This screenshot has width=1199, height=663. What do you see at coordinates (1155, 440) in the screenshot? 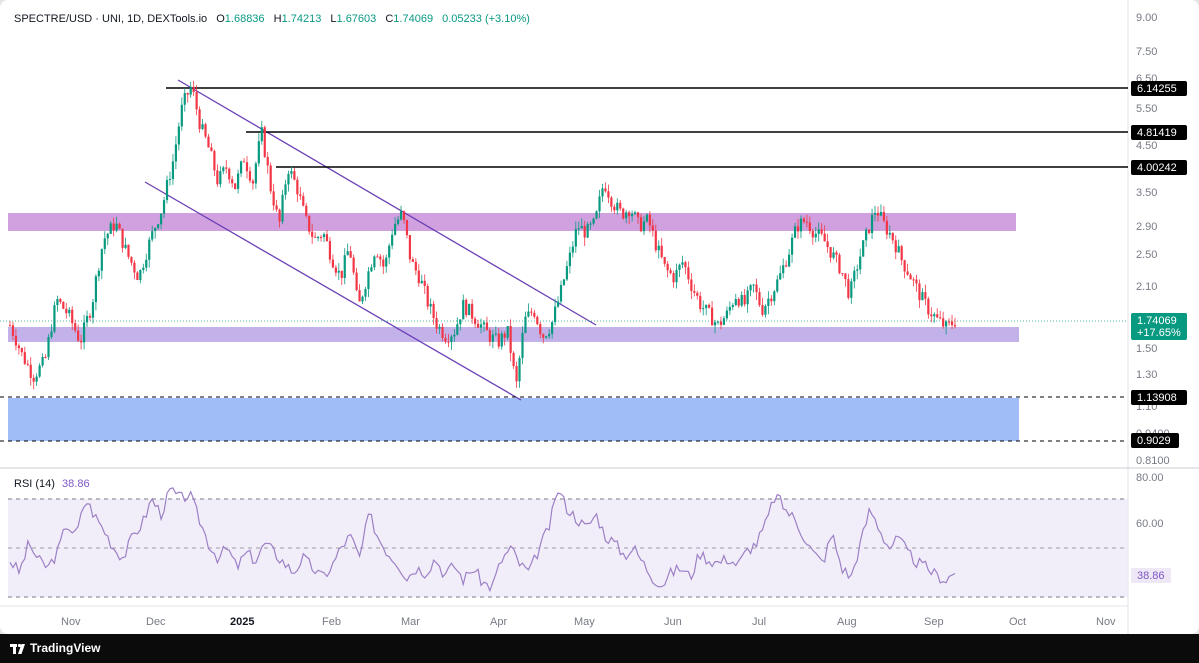
I see `level-label-0-90: 0.9029` at bounding box center [1155, 440].